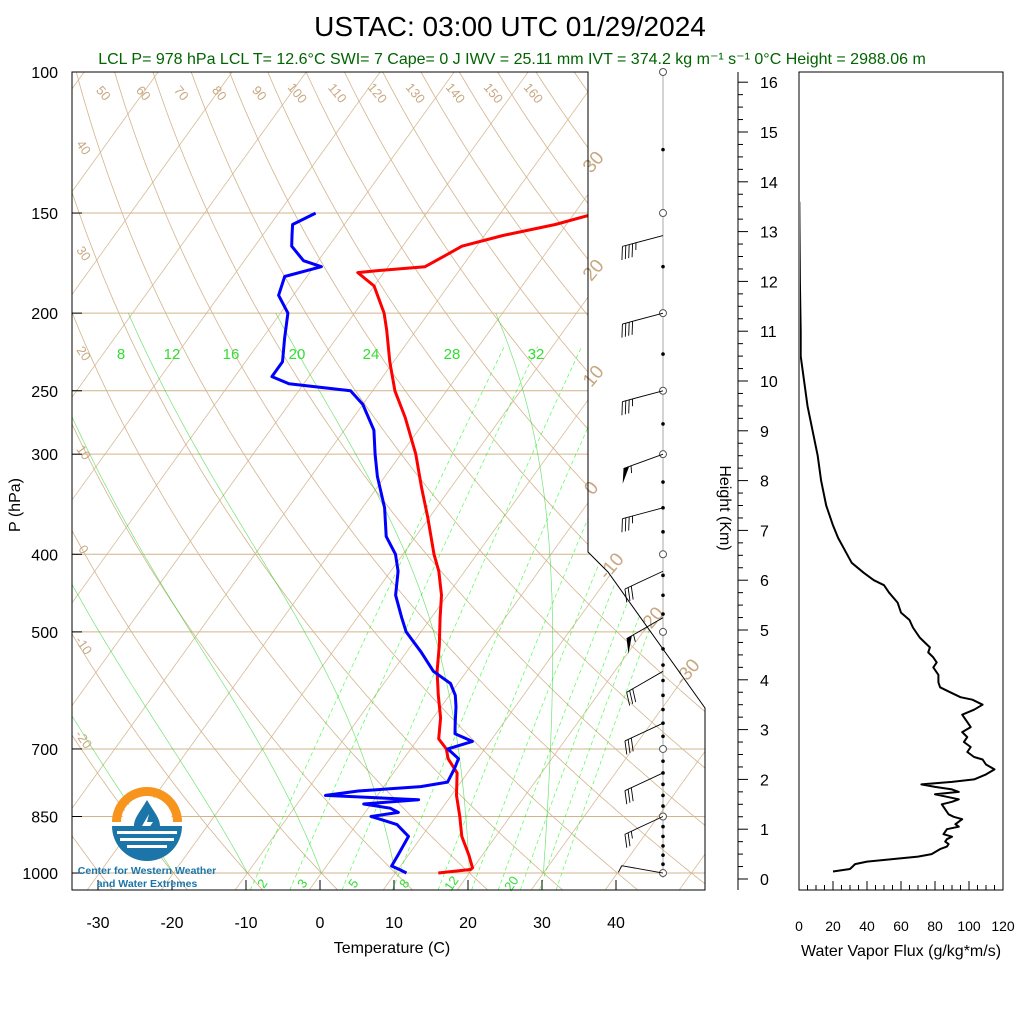  Describe the element at coordinates (103, 93) in the screenshot. I see `isotherm-label: 50` at that location.